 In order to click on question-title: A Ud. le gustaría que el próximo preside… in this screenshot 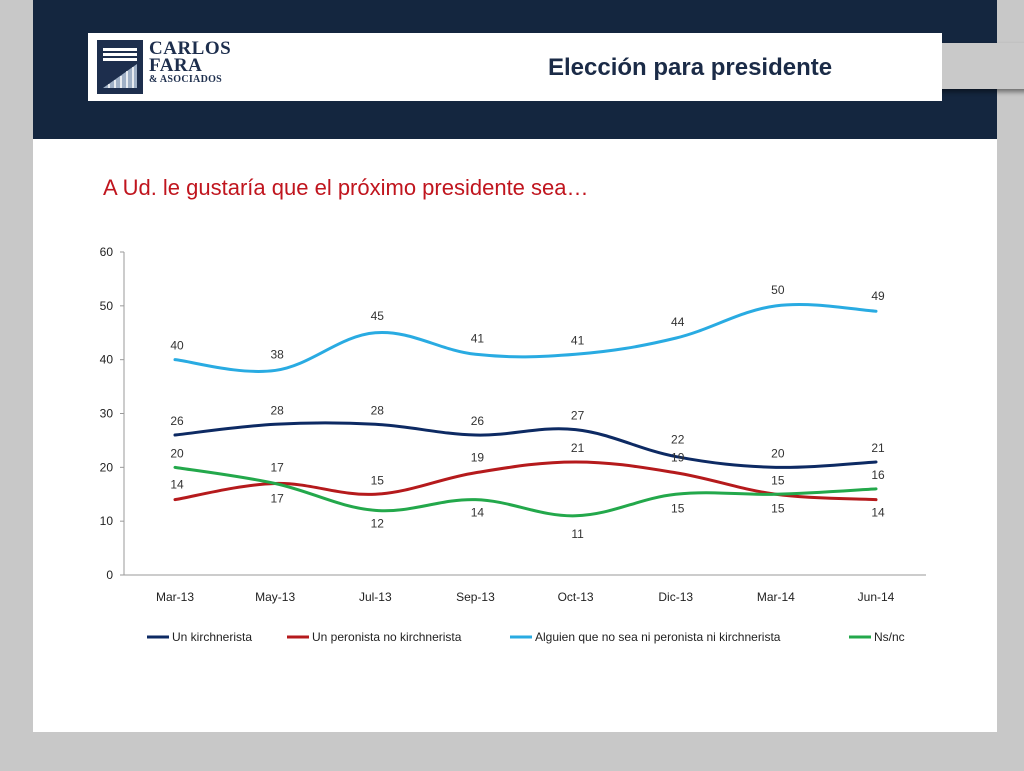, I will do `click(346, 187)`.